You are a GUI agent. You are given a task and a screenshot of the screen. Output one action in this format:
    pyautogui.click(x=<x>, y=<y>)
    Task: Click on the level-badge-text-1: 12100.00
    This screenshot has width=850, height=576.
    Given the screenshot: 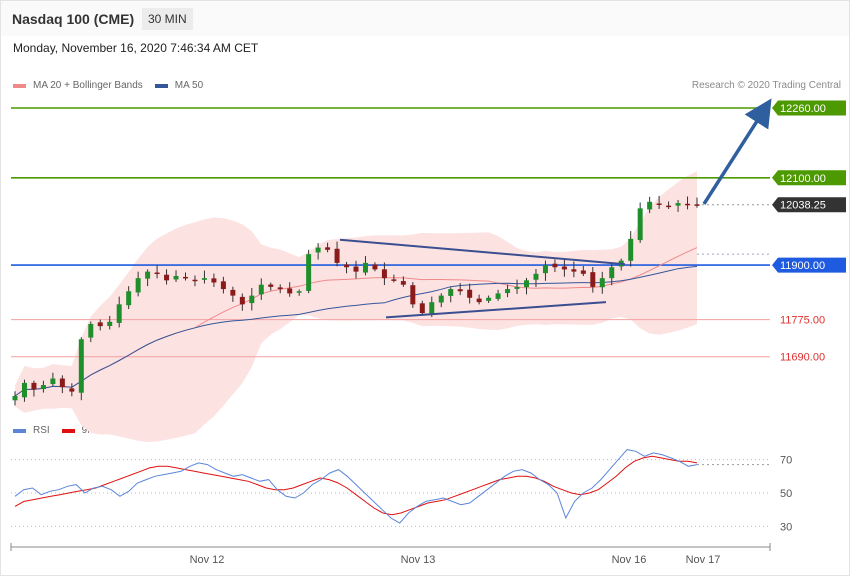 What is the action you would take?
    pyautogui.click(x=803, y=179)
    